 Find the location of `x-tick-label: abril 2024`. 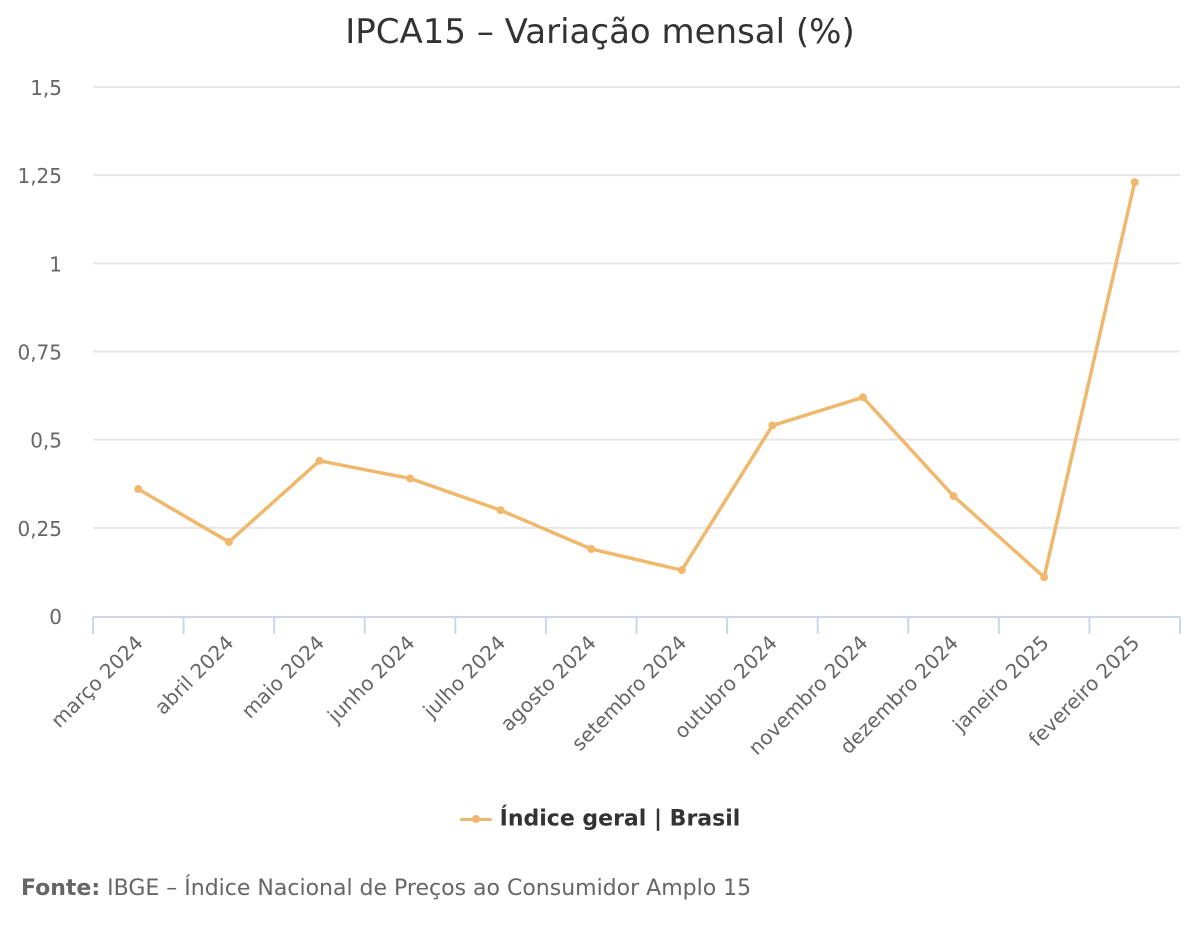

x-tick-label: abril 2024 is located at coordinates (194, 675).